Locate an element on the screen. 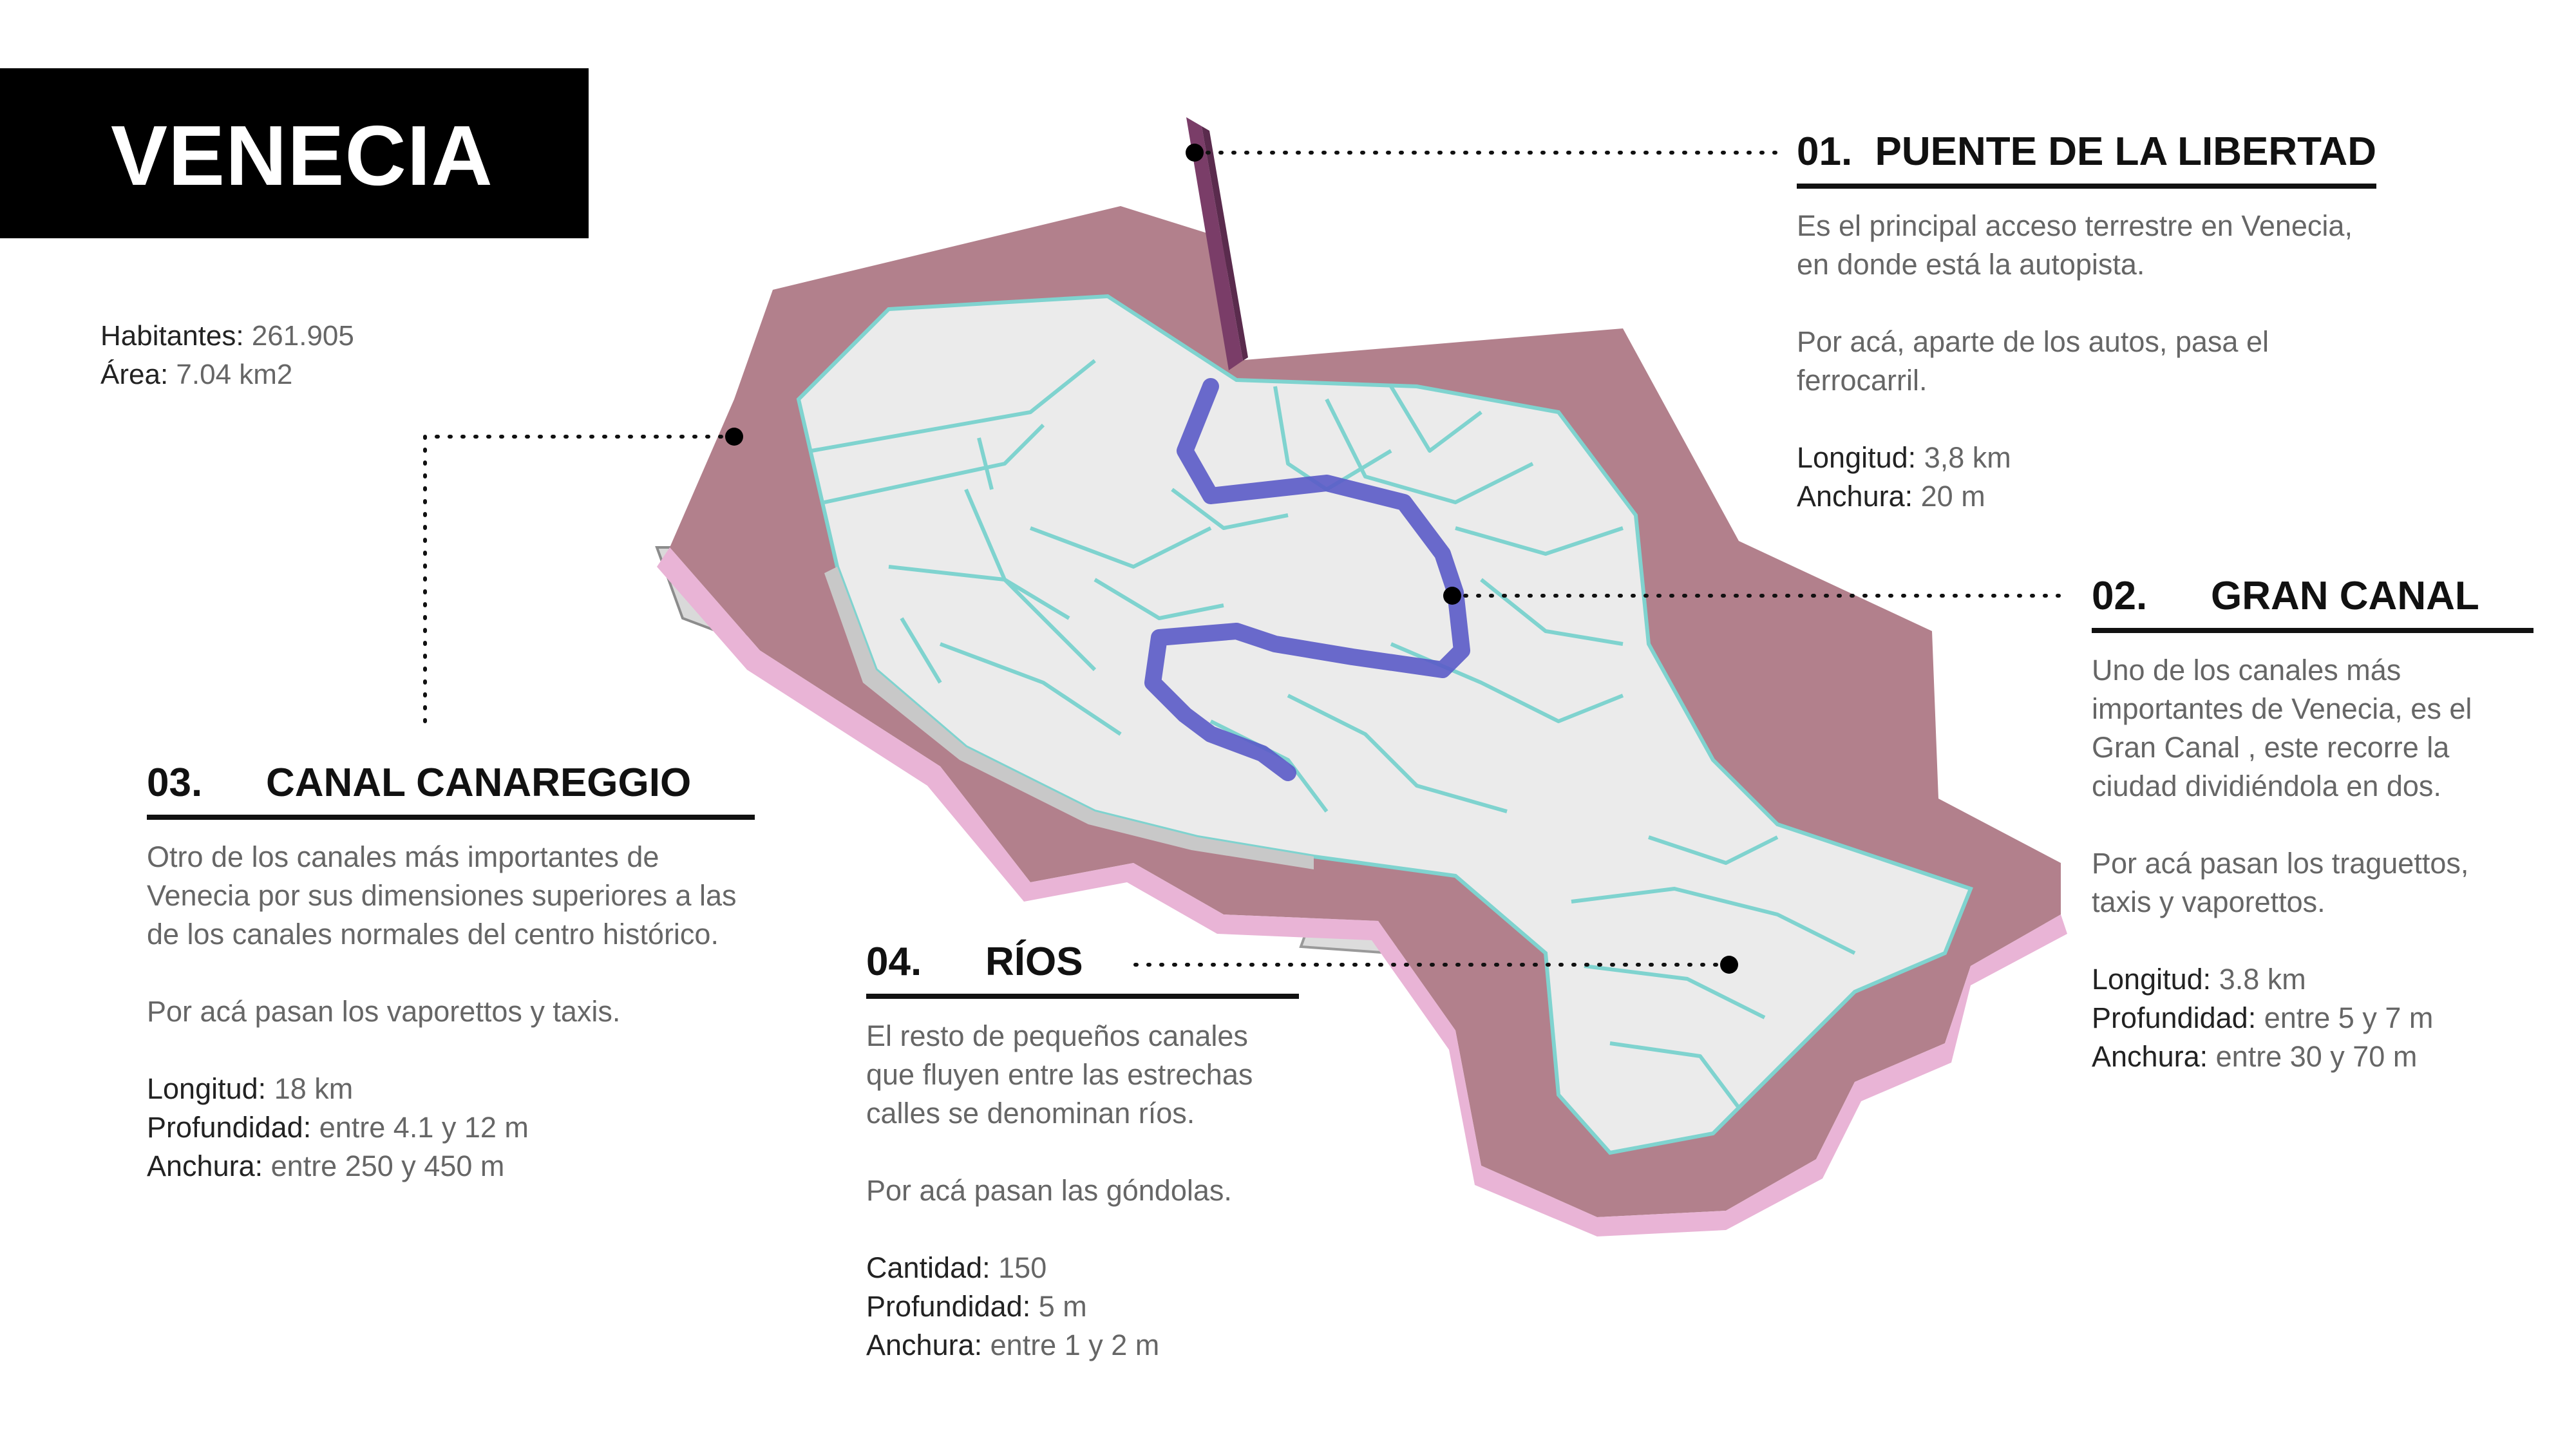 The width and height of the screenshot is (2576, 1449). page-title: VENECIA is located at coordinates (302, 155).